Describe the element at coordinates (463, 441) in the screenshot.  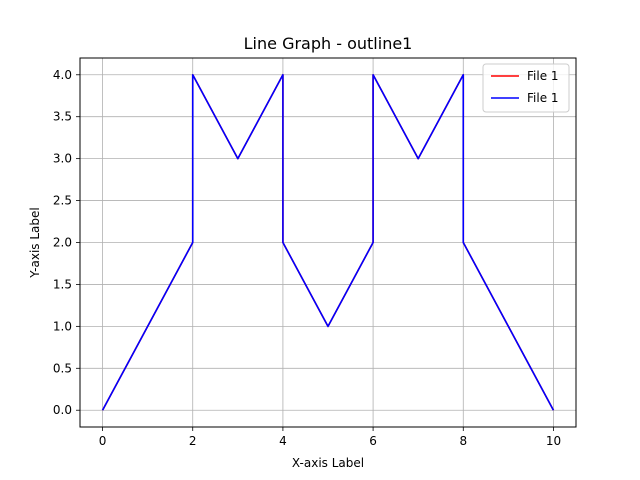
I see `x-tick-label: 8` at that location.